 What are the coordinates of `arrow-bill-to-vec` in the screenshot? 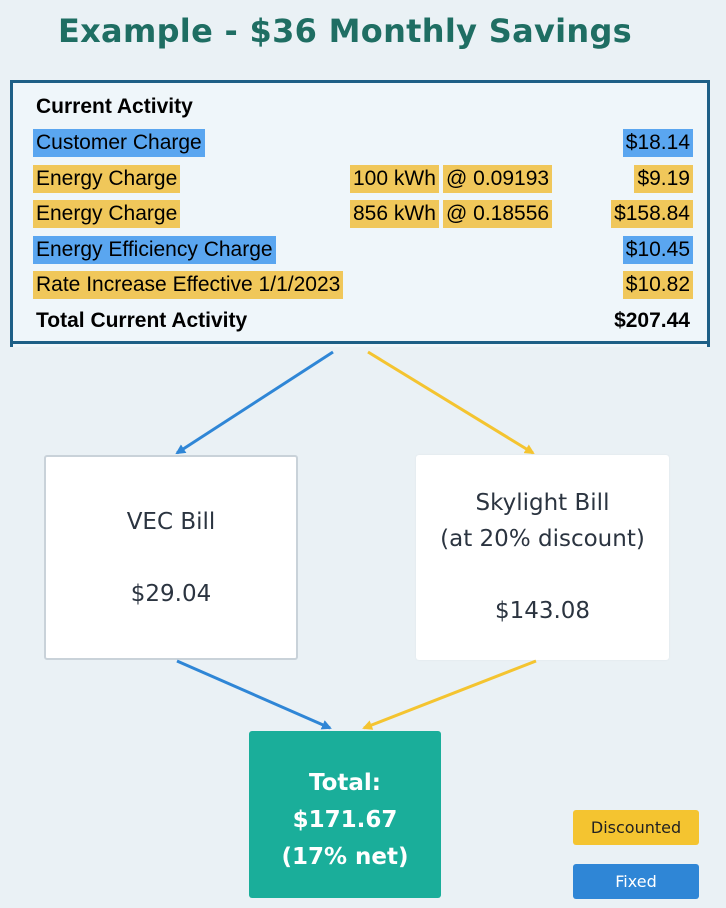 It's located at (254, 402).